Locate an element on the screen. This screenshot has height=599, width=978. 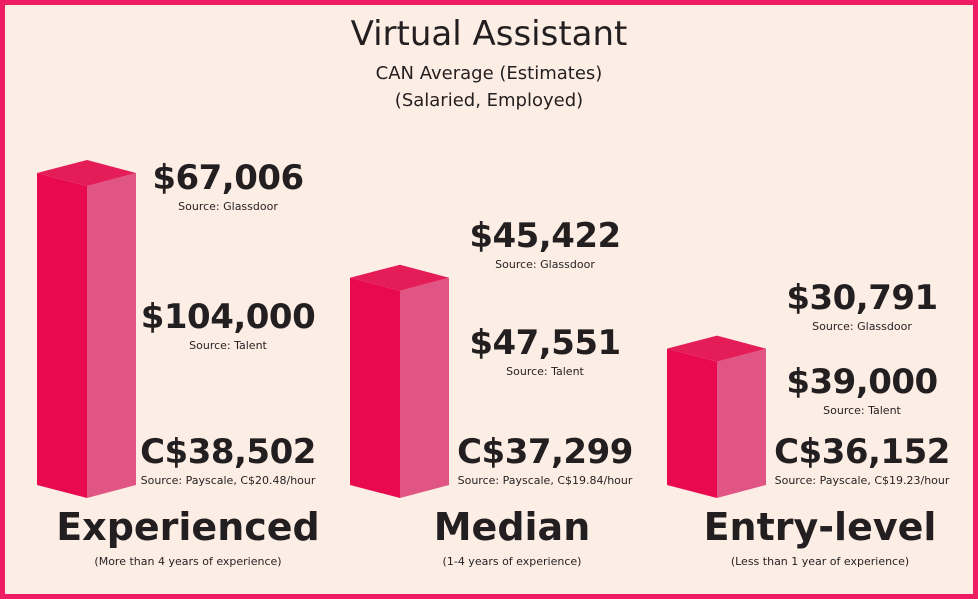
bar-entry-level-top is located at coordinates (716, 348).